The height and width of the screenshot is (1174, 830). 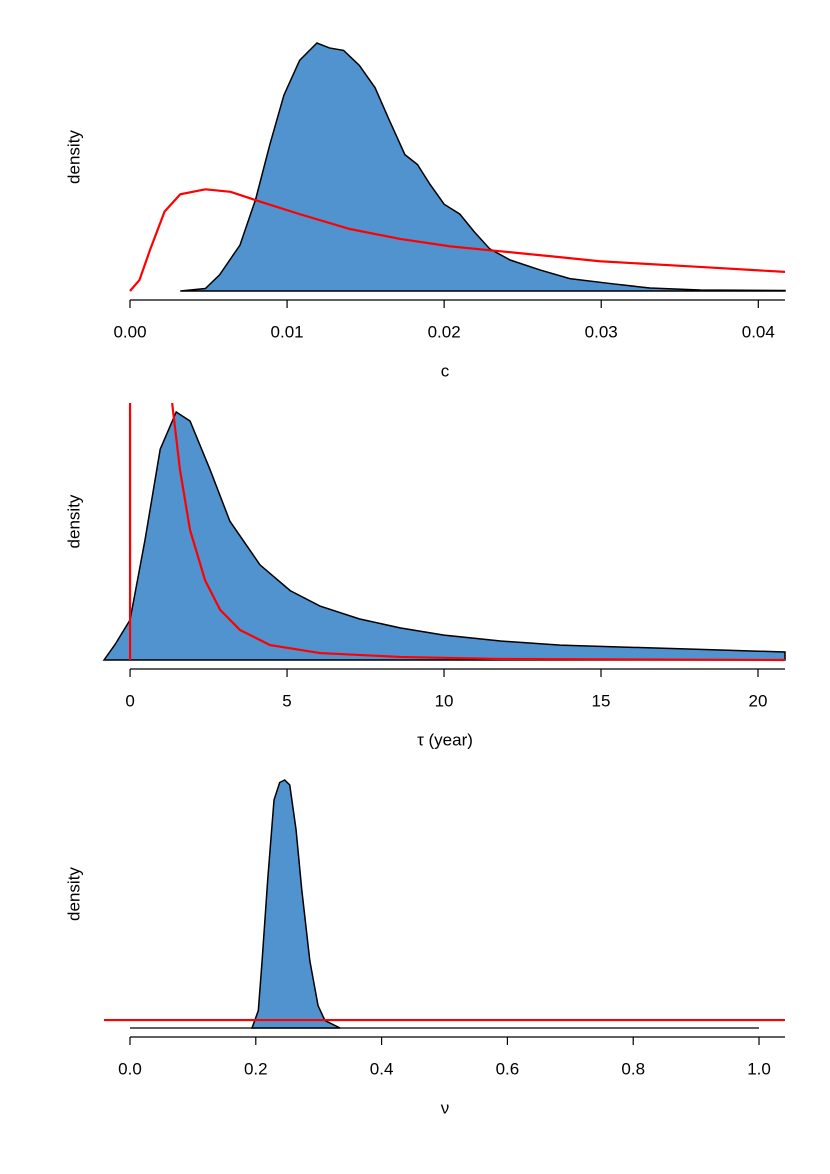 What do you see at coordinates (758, 700) in the screenshot?
I see `x-tick-label: 20` at bounding box center [758, 700].